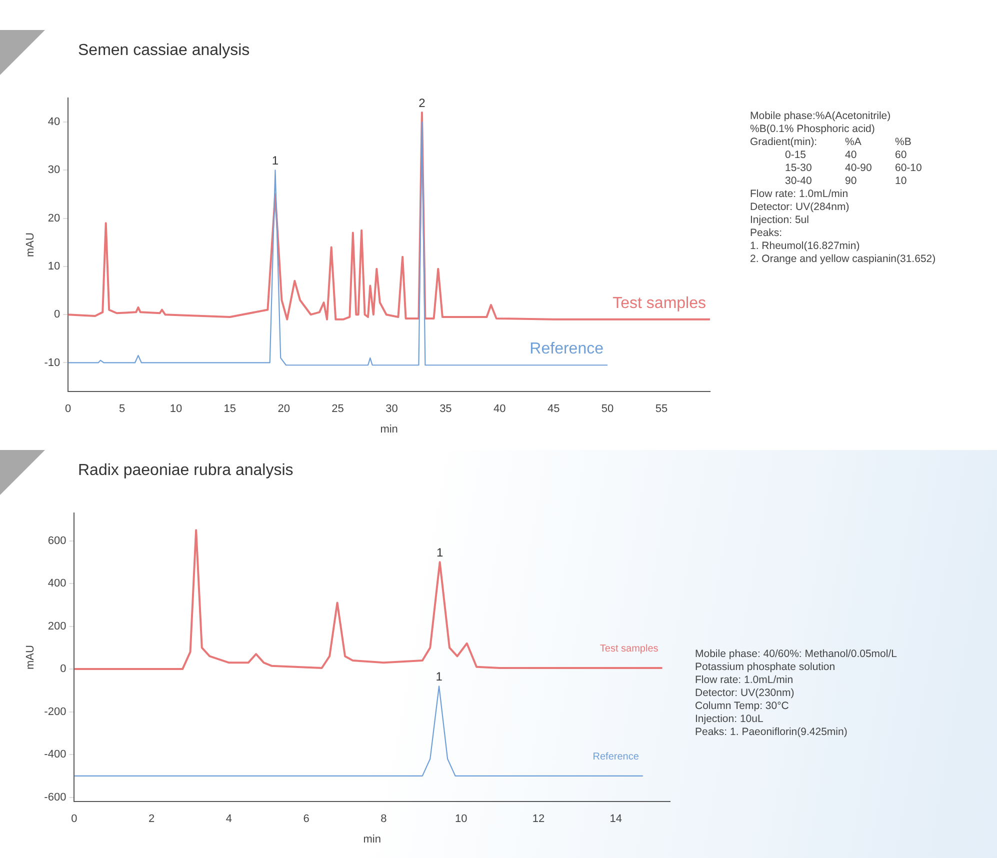 The image size is (997, 858). What do you see at coordinates (57, 584) in the screenshot?
I see `y-tick-label: 400` at bounding box center [57, 584].